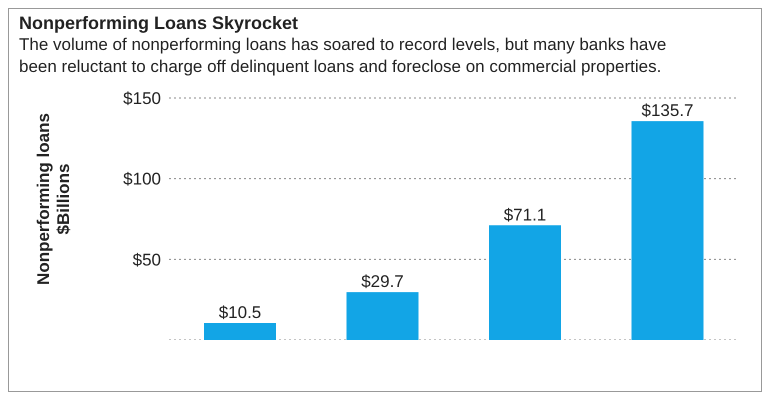  What do you see at coordinates (142, 98) in the screenshot?
I see `y-tick-label: $150` at bounding box center [142, 98].